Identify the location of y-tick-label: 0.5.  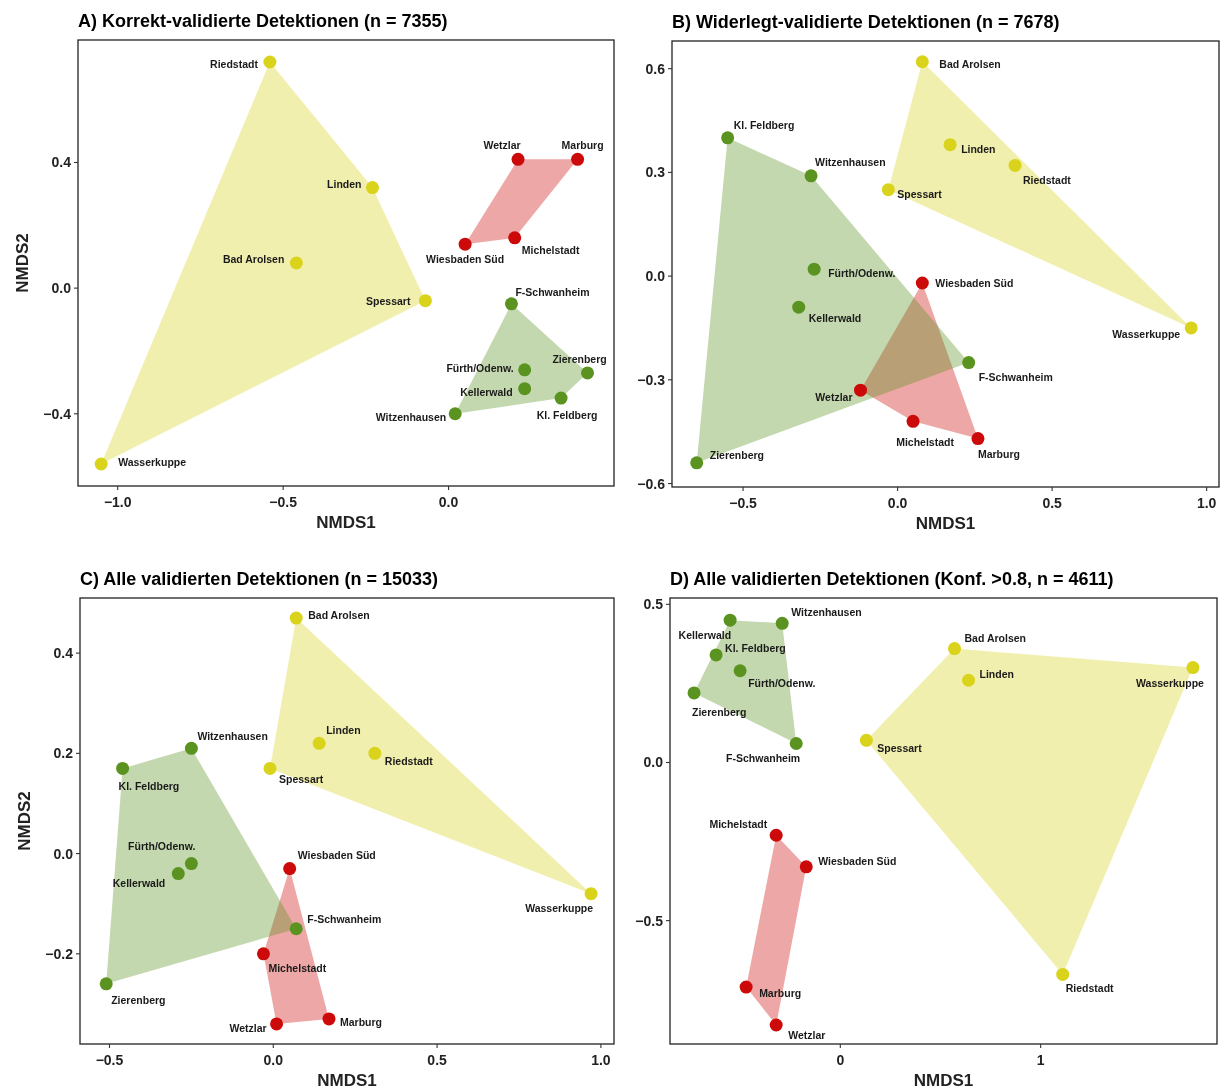
(653, 604).